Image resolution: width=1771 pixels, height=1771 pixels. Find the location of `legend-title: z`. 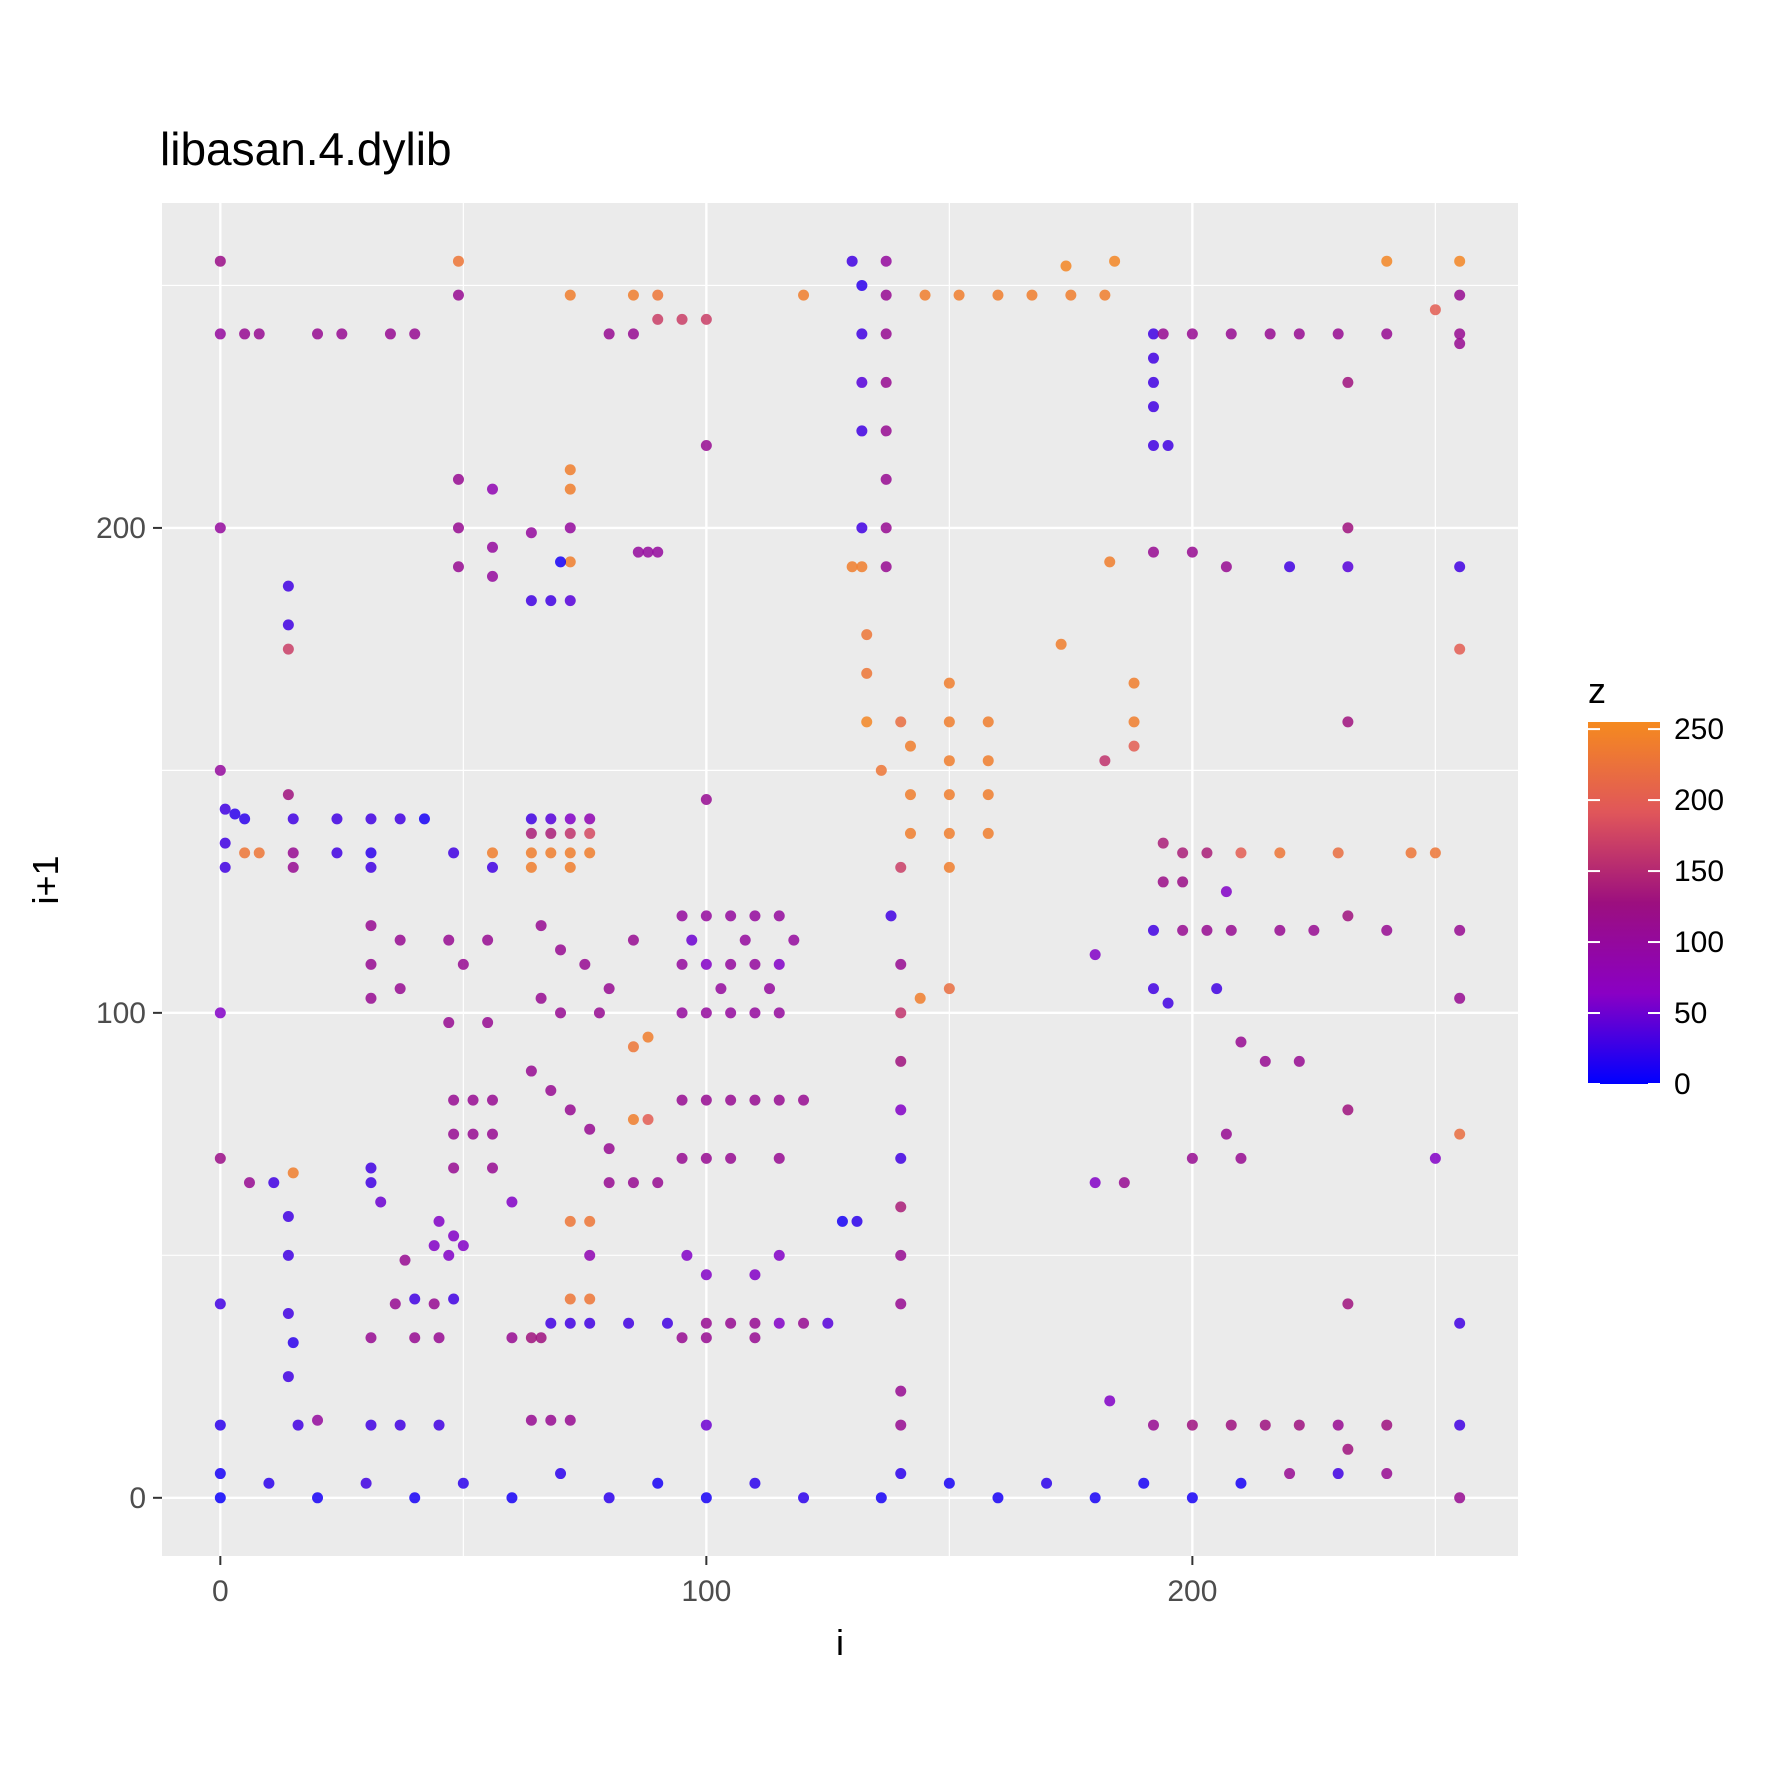

legend-title: z is located at coordinates (1597, 690).